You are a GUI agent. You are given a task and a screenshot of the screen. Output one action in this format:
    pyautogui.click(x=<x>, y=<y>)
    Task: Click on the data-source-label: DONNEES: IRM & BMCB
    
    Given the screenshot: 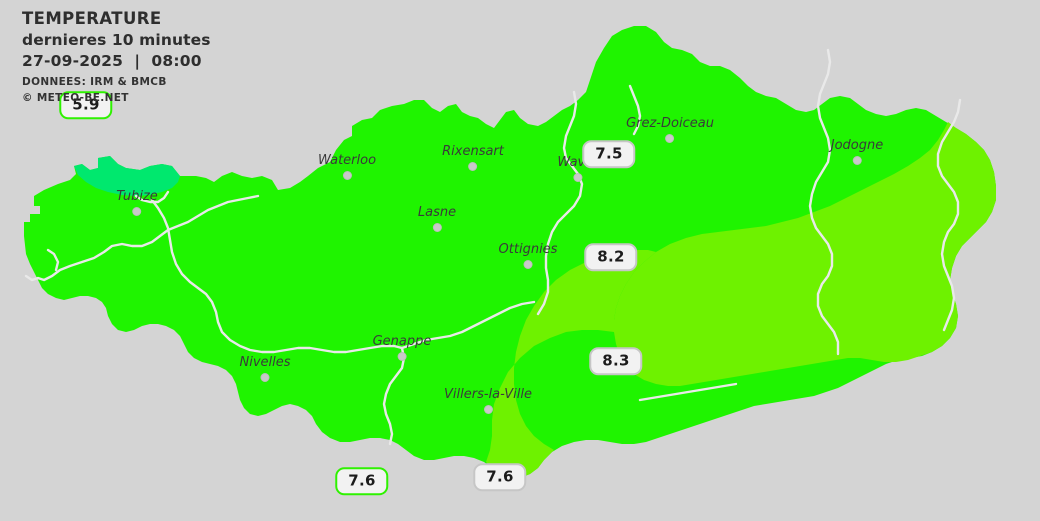 What is the action you would take?
    pyautogui.click(x=94, y=82)
    